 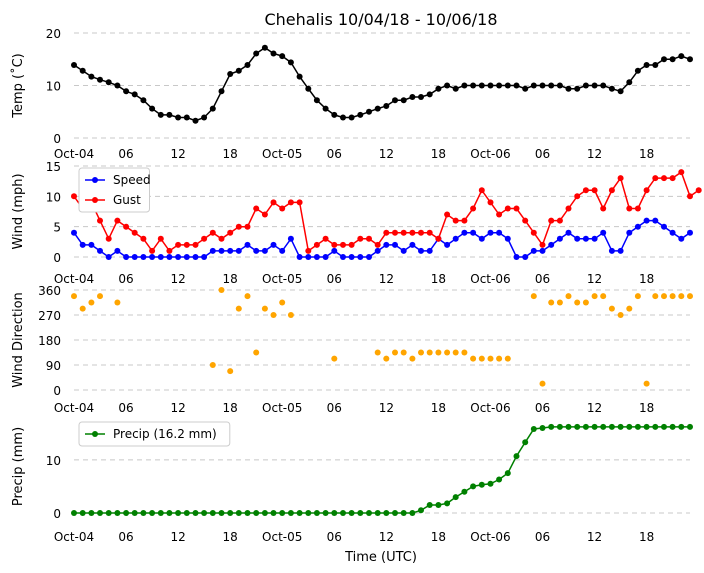 What do you see at coordinates (386, 211) in the screenshot?
I see `series-line` at bounding box center [386, 211].